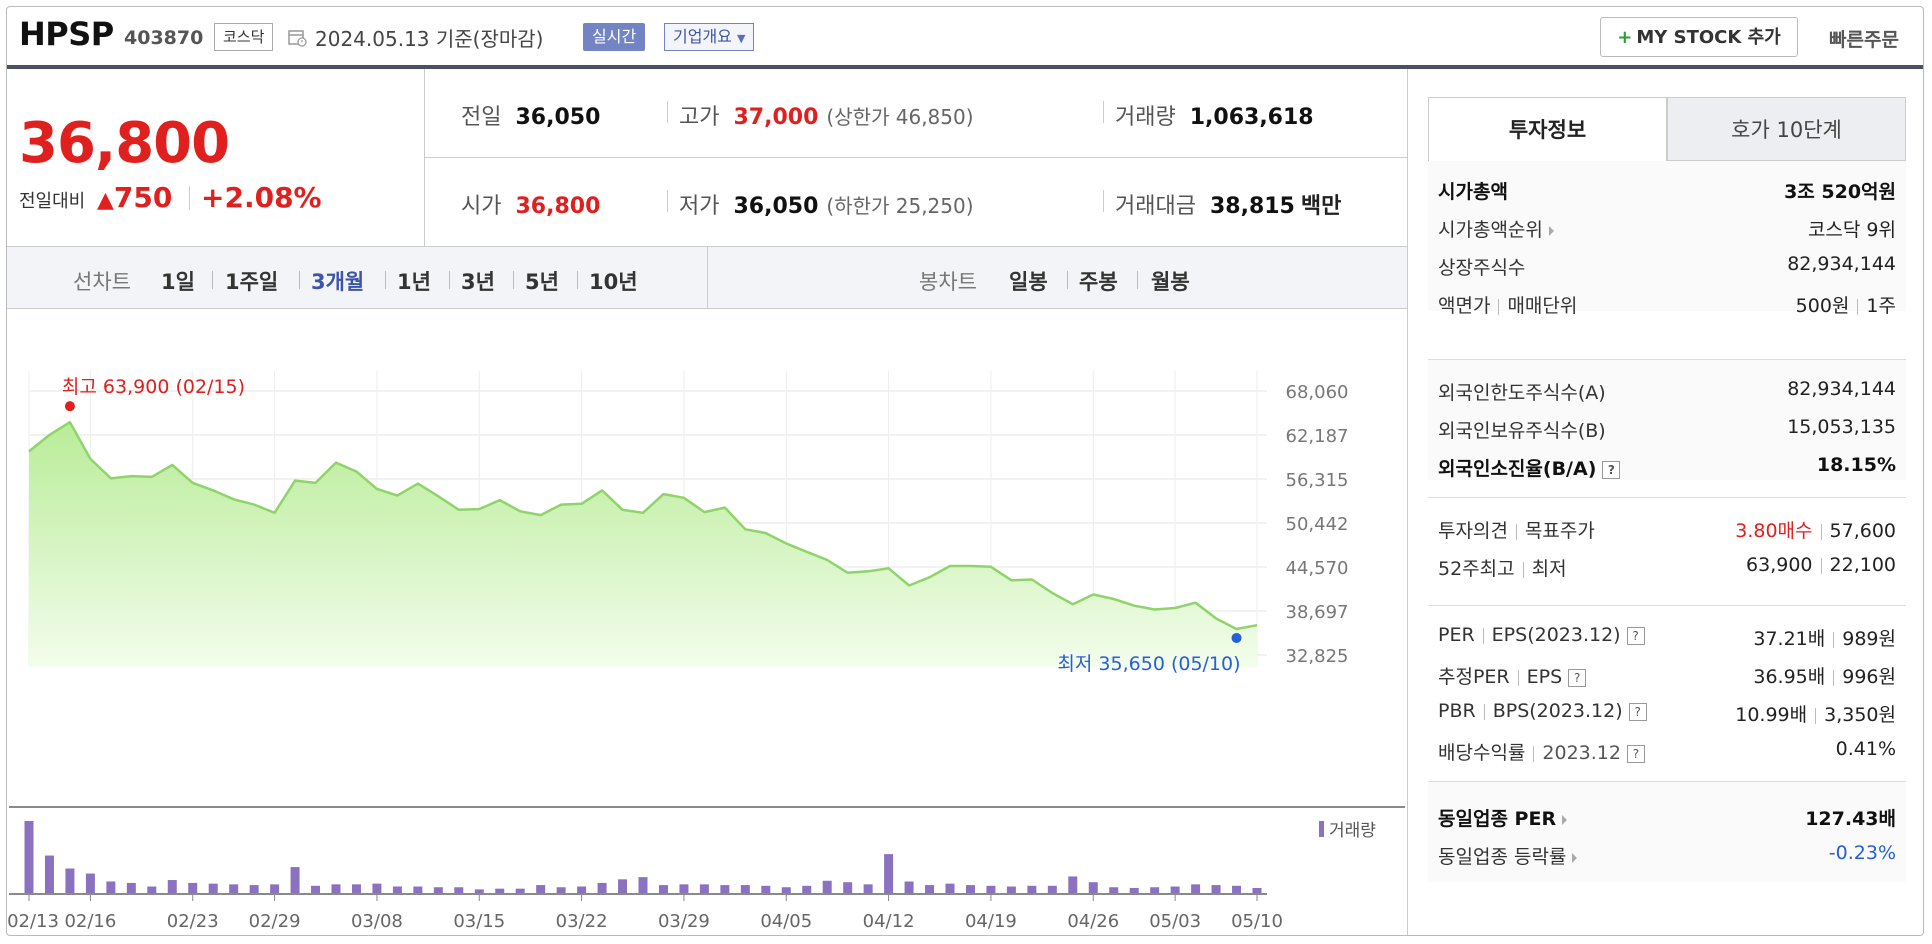 The width and height of the screenshot is (1932, 944). I want to click on pbr-value: 10.99배 3,350원, so click(1815, 713).